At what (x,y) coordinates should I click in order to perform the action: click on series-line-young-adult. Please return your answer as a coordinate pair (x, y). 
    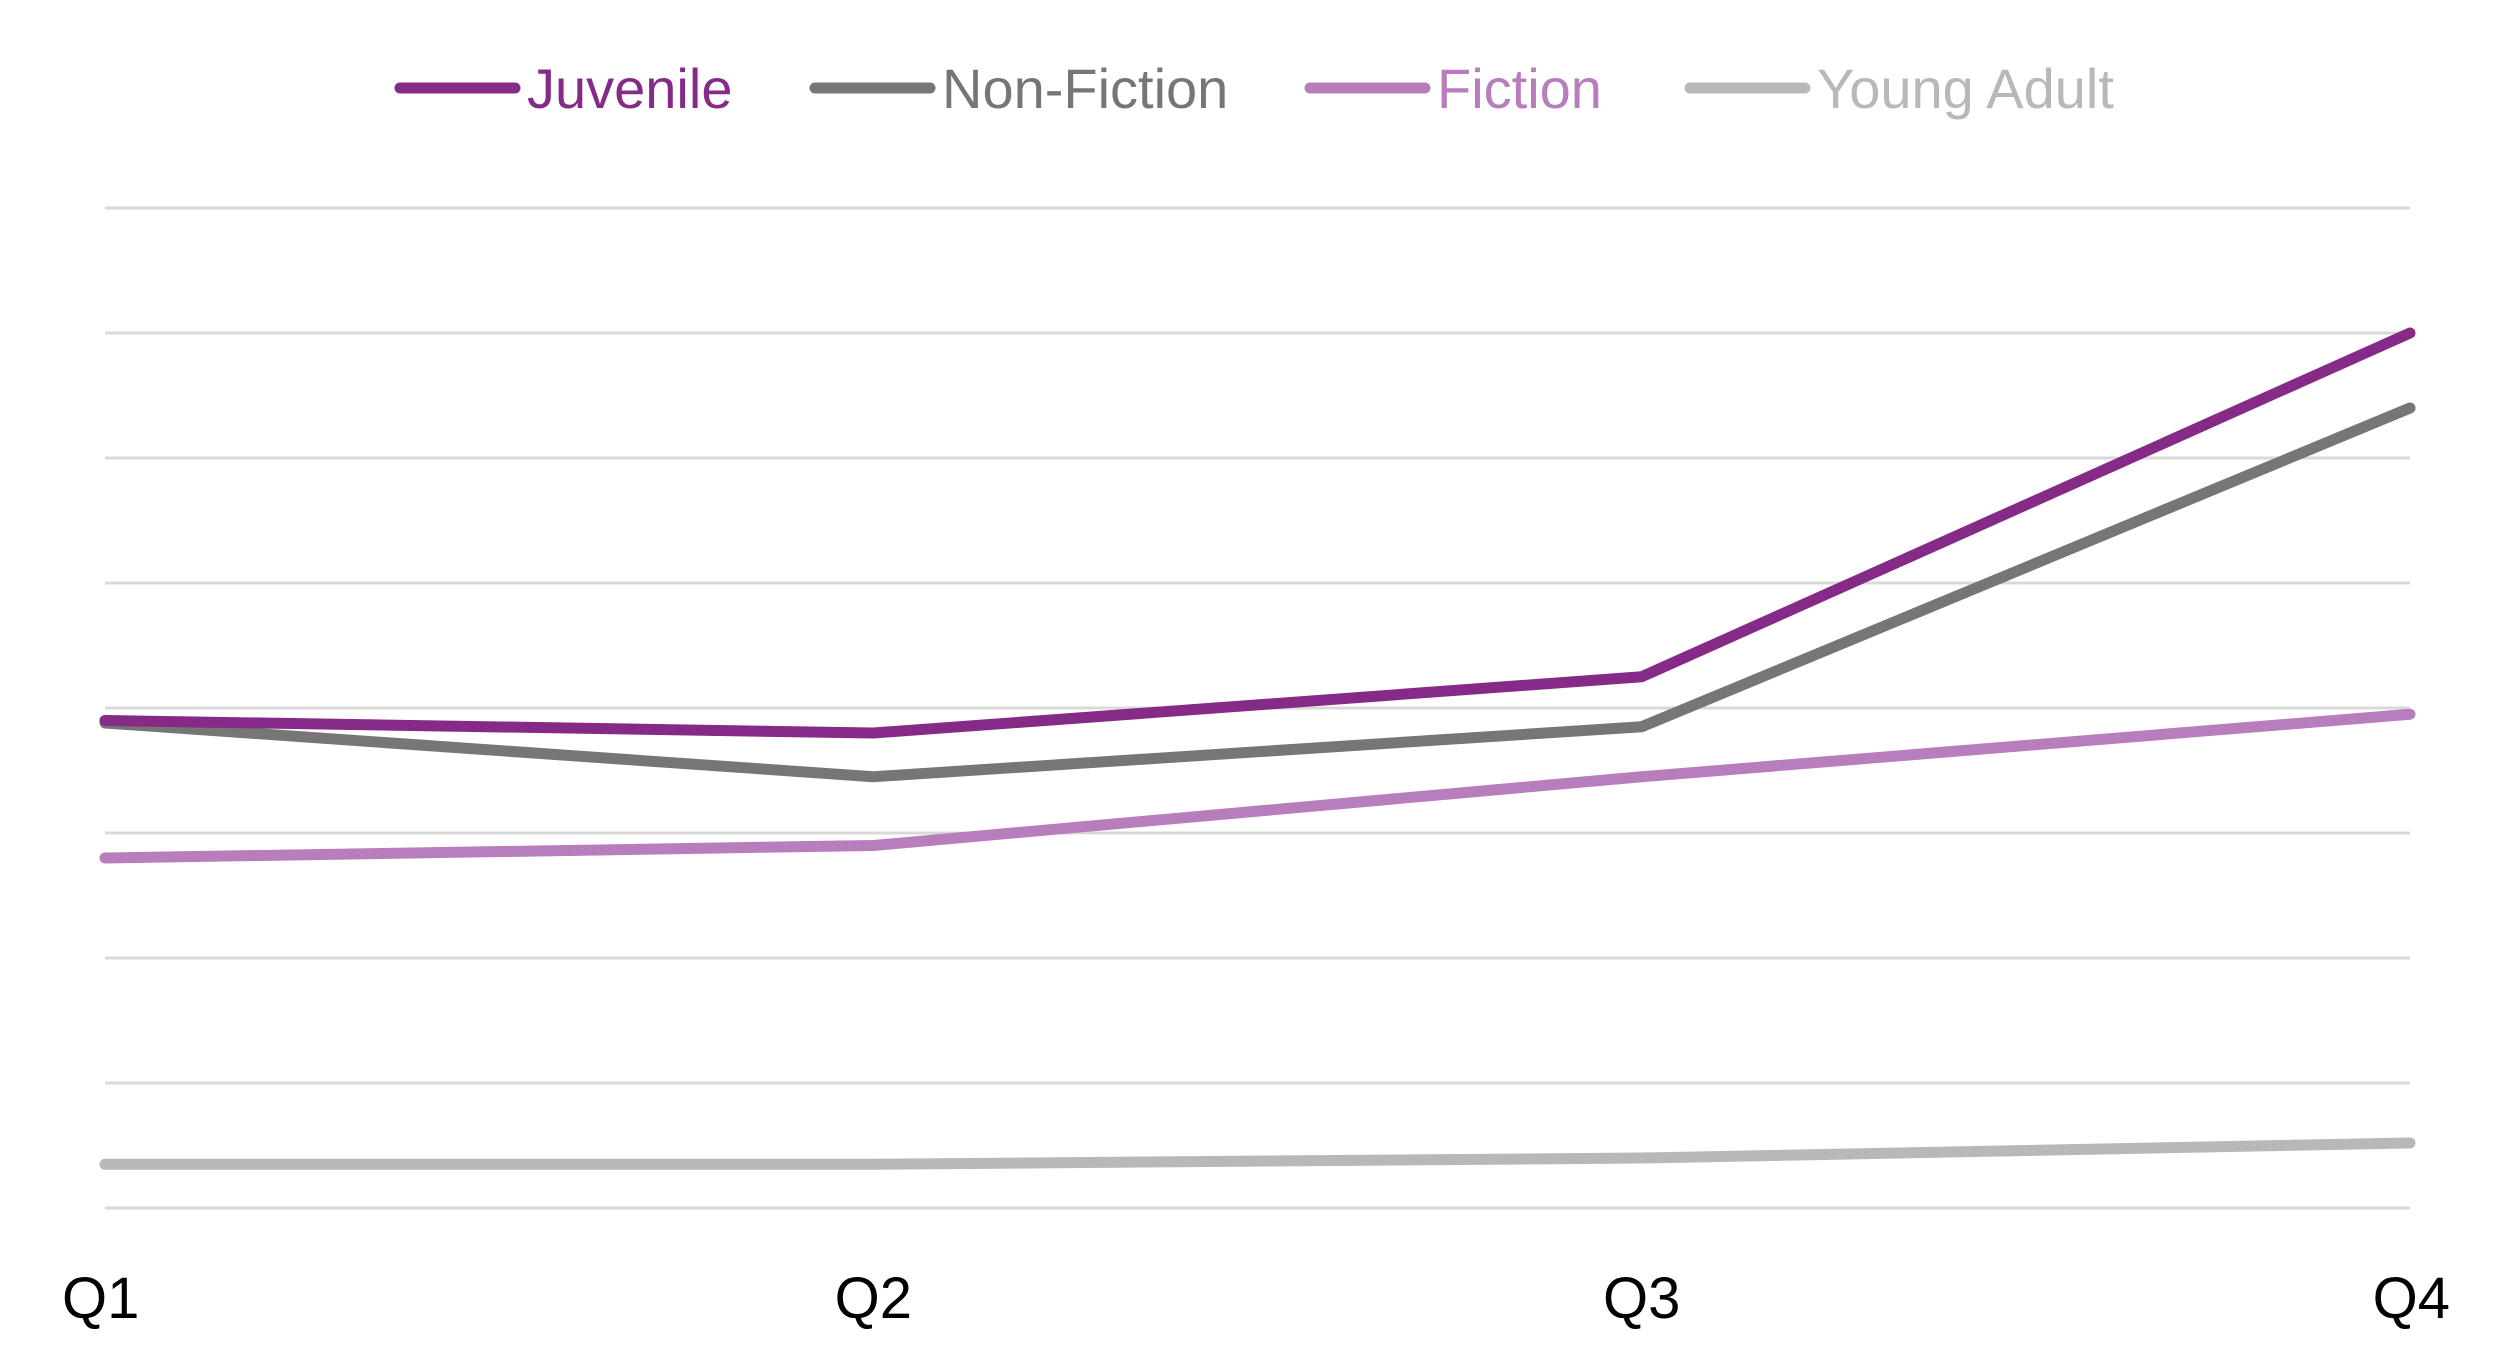
    Looking at the image, I should click on (1257, 1153).